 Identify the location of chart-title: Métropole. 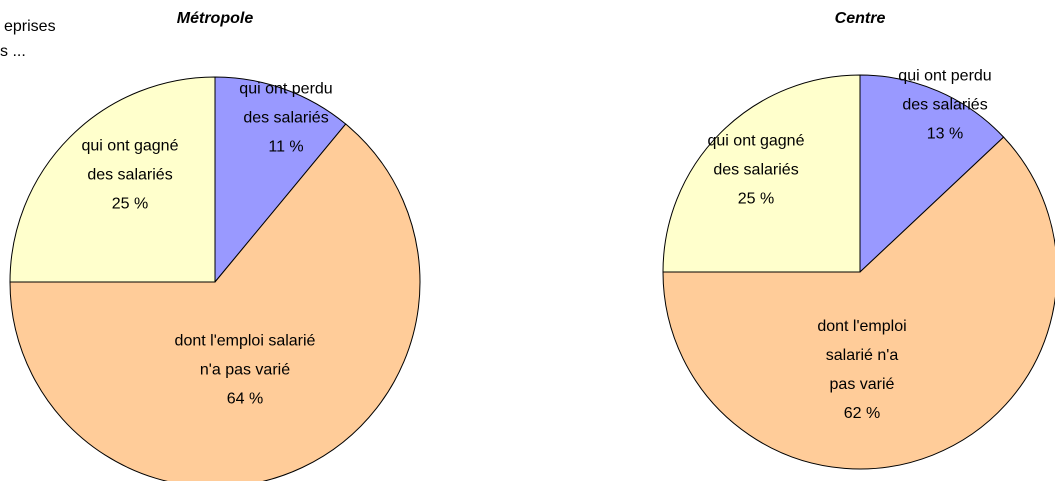
(215, 18).